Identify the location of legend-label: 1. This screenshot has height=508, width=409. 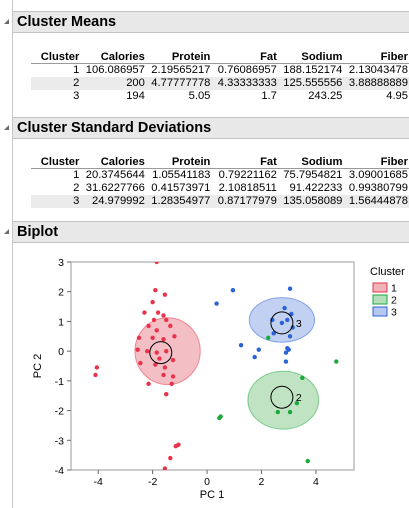
(394, 289).